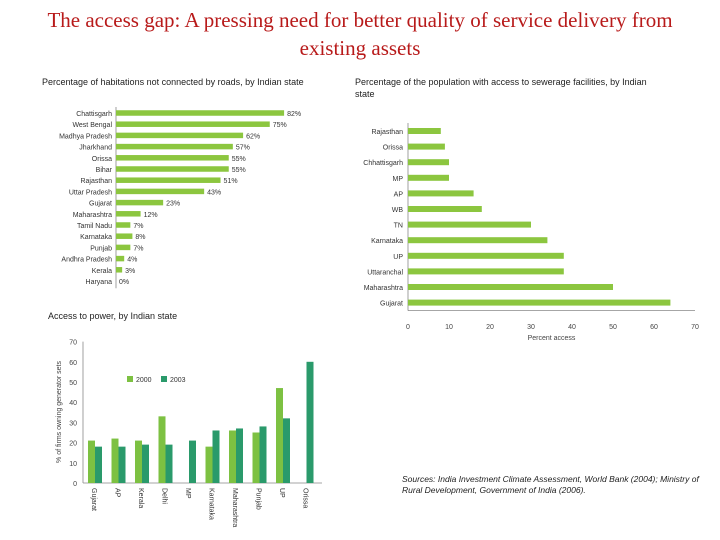  Describe the element at coordinates (96, 181) in the screenshot. I see `roads-category-label: Rajasthan` at that location.